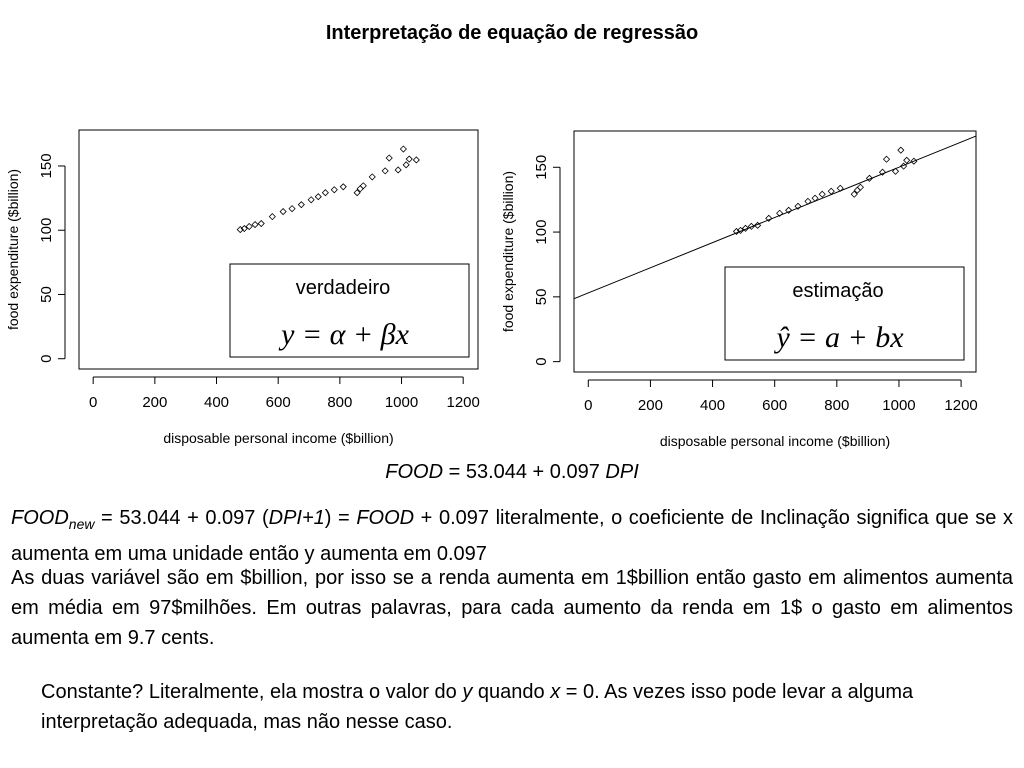 This screenshot has width=1024, height=768. What do you see at coordinates (511, 692) in the screenshot?
I see `text: quando` at bounding box center [511, 692].